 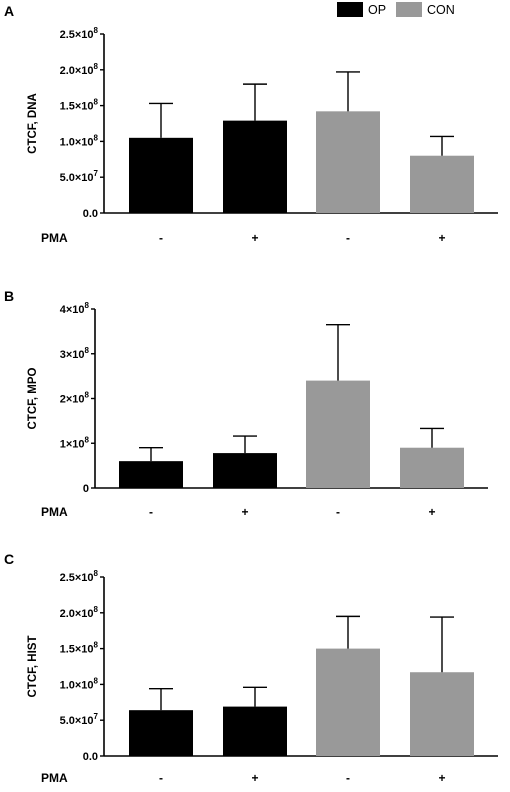 I want to click on y-tick-label: 2×10⁸, so click(x=75, y=398).